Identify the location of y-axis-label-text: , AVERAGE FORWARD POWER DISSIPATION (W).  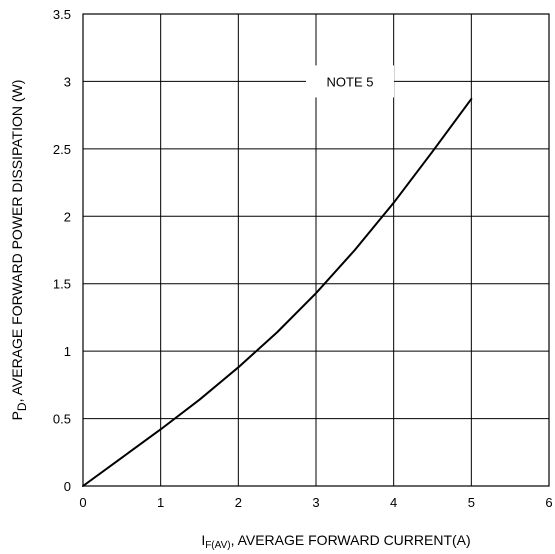
(17, 241).